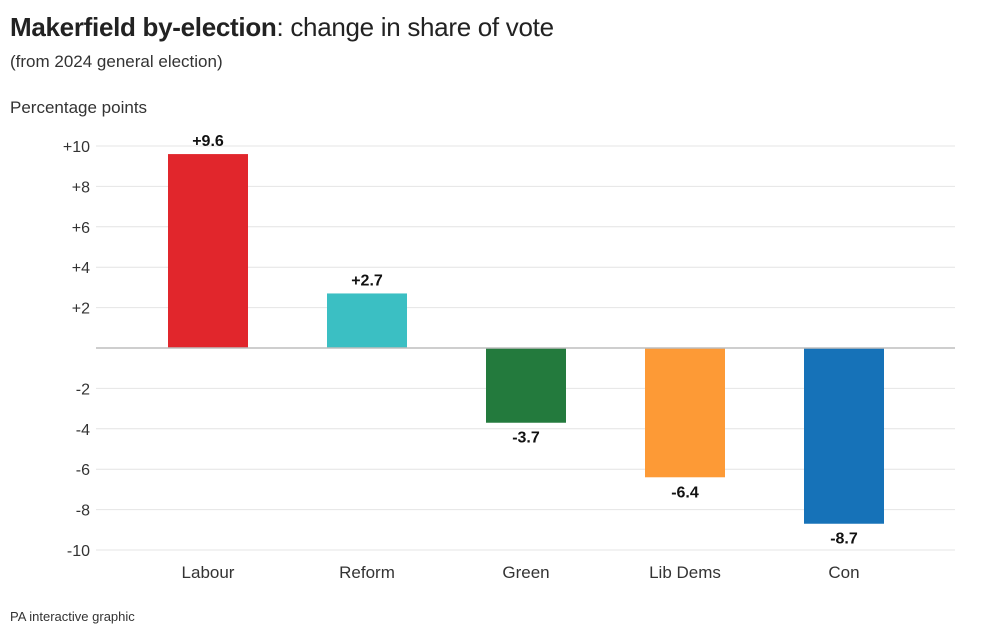  I want to click on bar-con, so click(844, 436).